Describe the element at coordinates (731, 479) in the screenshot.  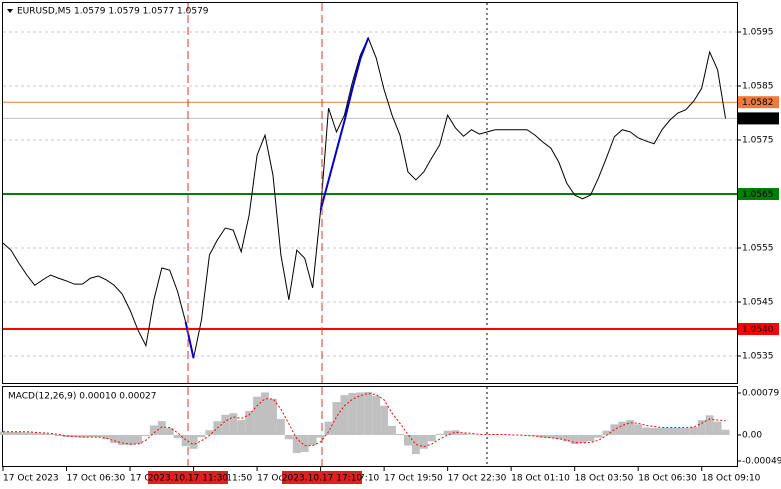
I see `x-tick-label: 18 Oct 09:10` at that location.